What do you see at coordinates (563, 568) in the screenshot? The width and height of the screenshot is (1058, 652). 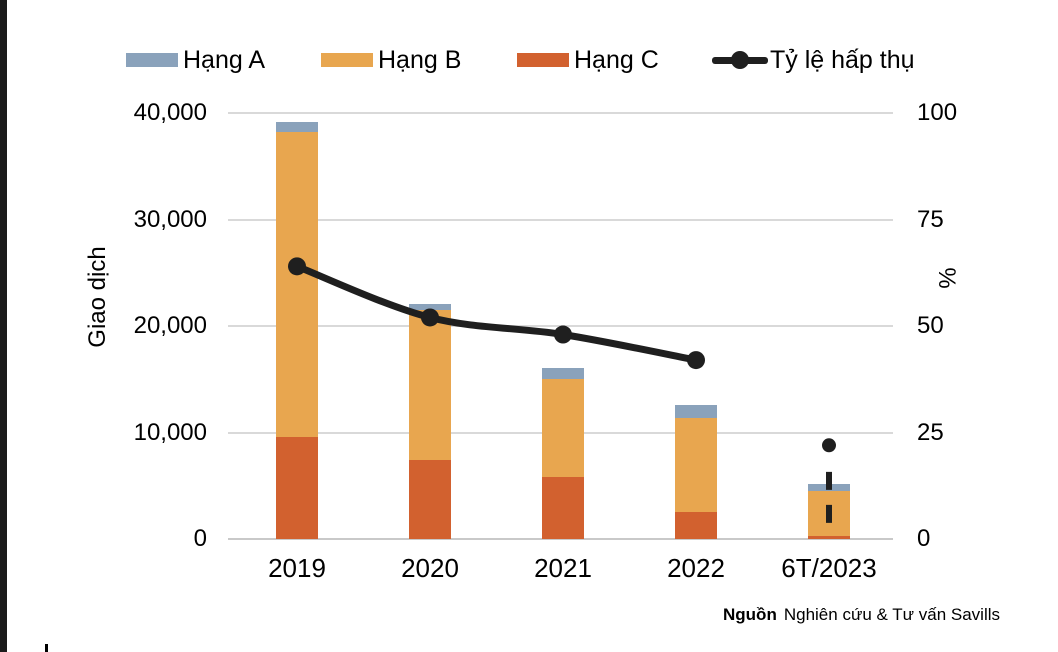 I see `x-label-2021: 2021` at bounding box center [563, 568].